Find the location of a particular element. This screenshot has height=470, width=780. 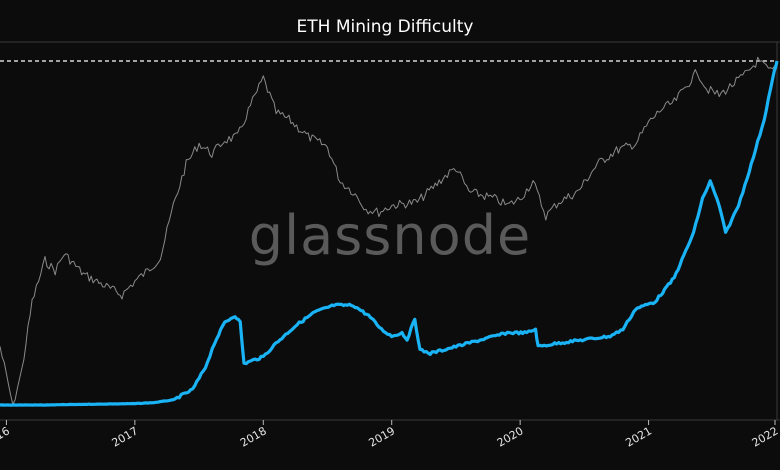

x-tick-label: 2017 is located at coordinates (125, 436).